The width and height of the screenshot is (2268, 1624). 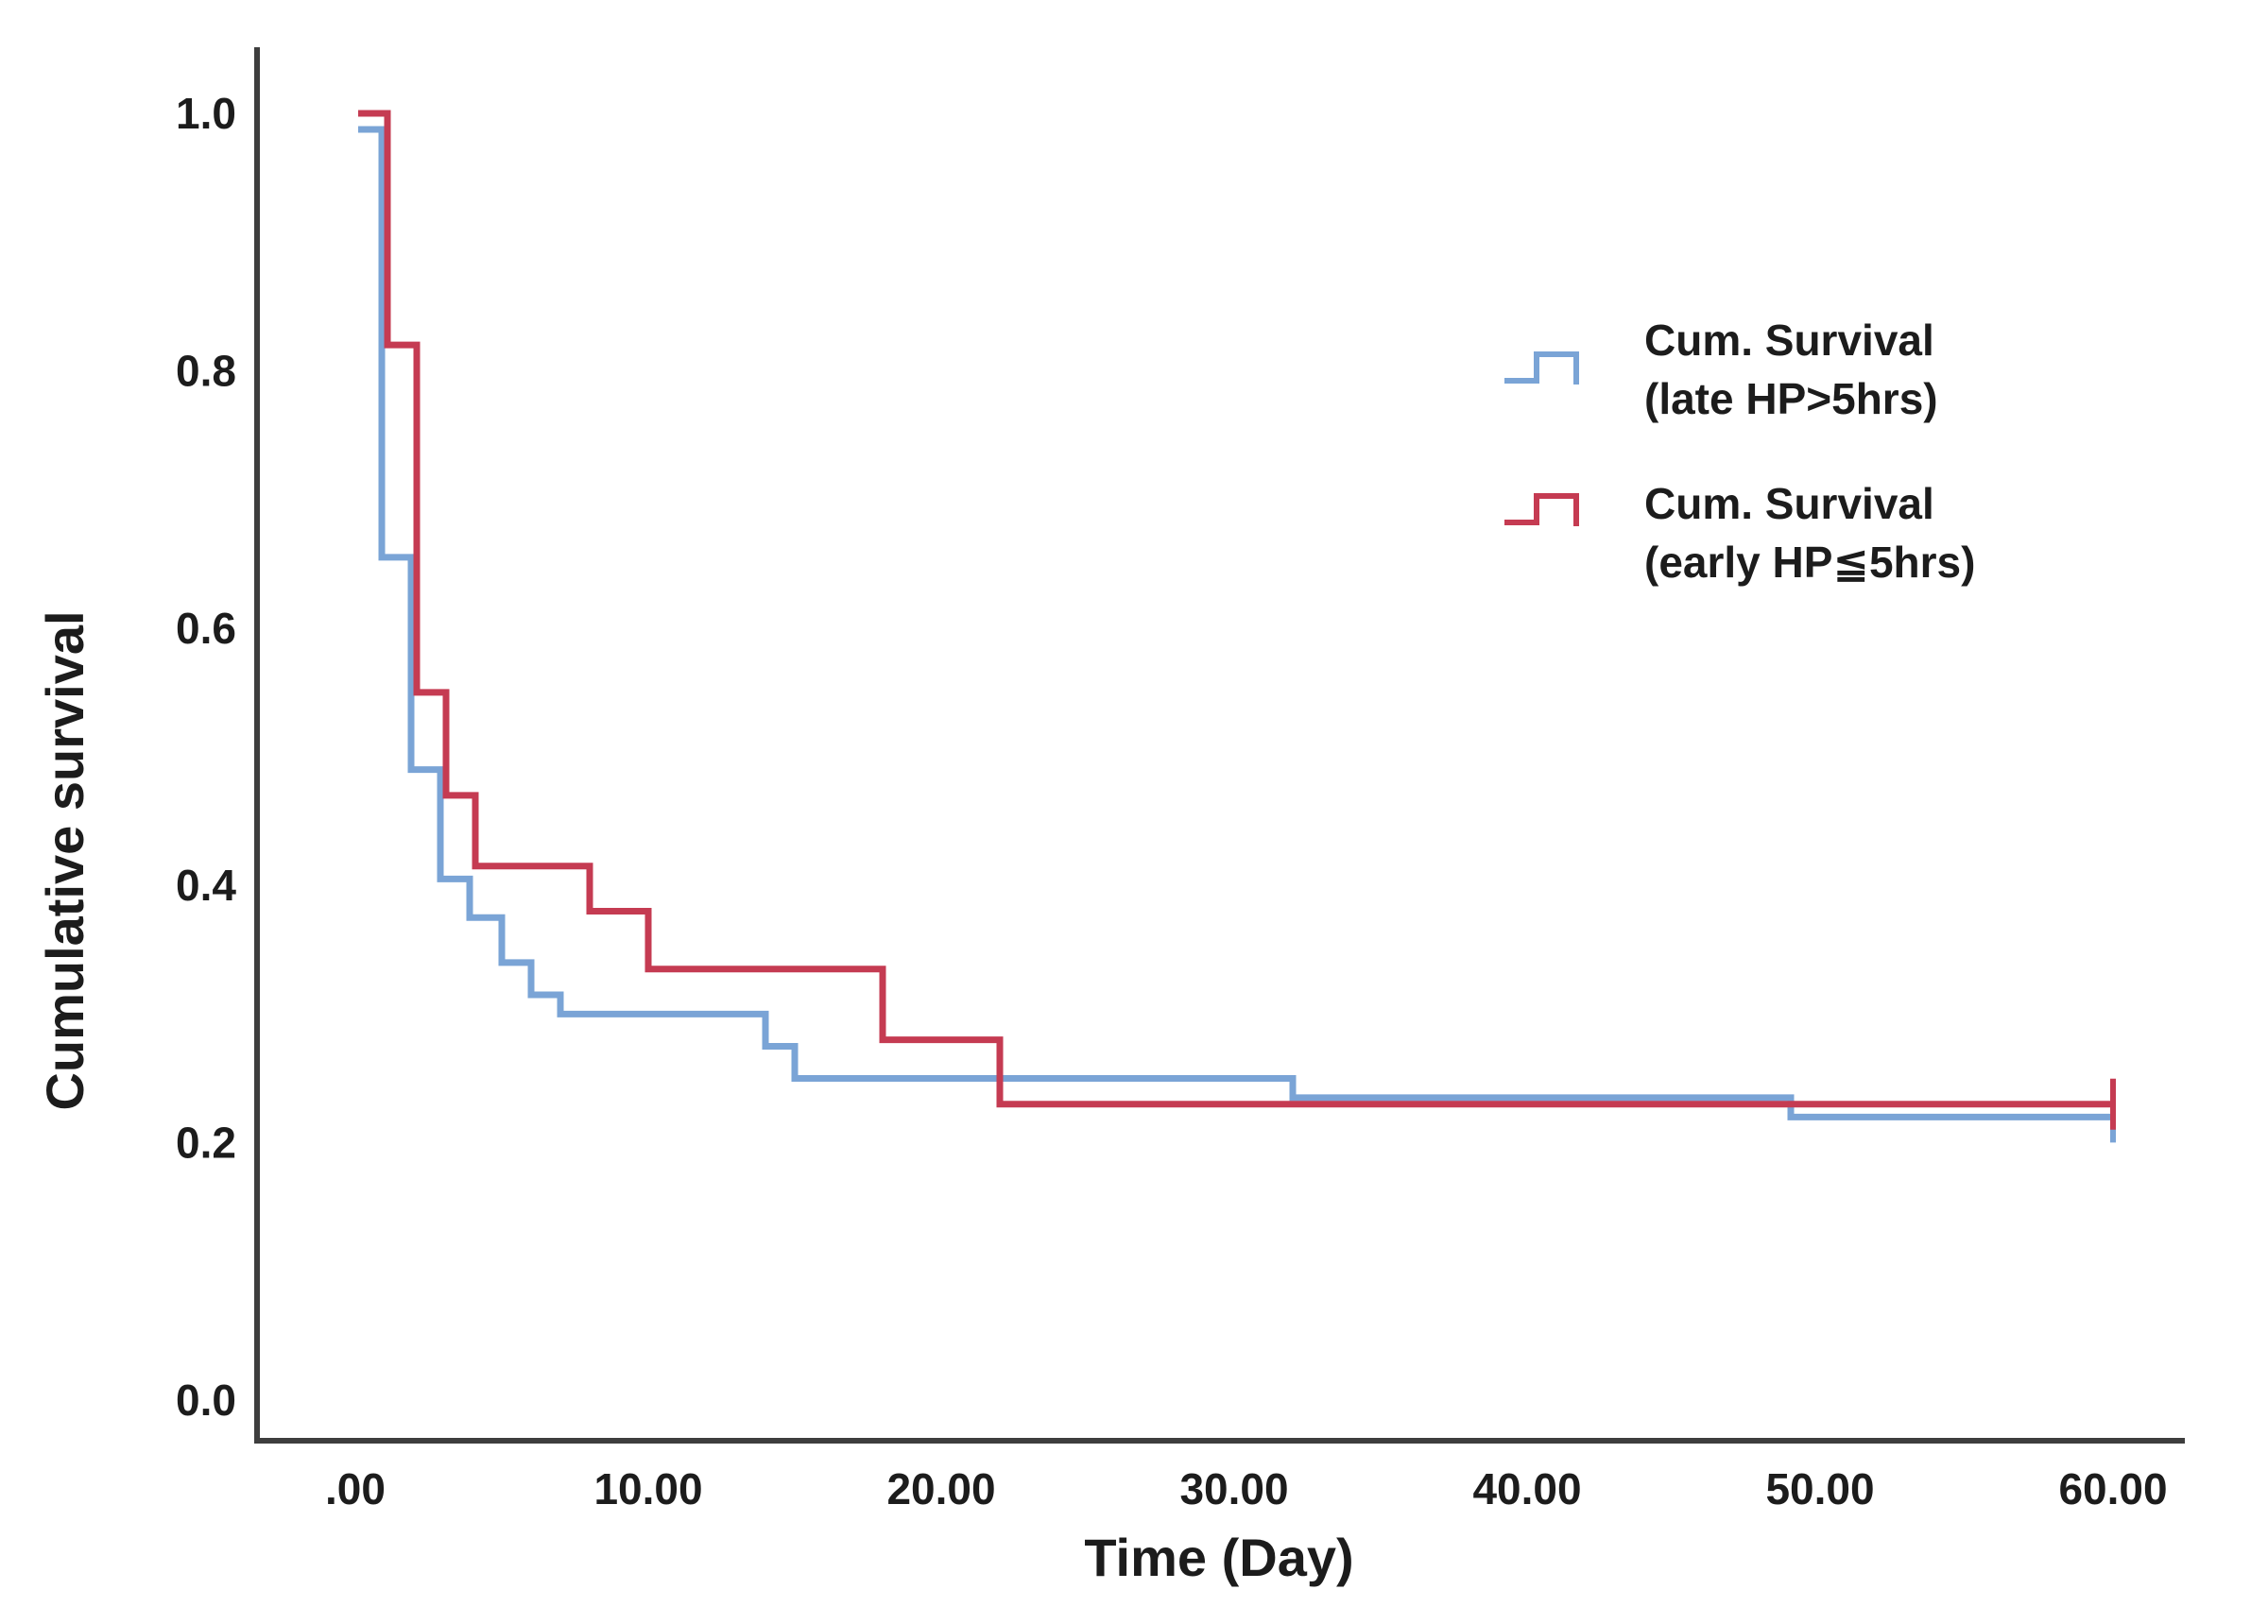 What do you see at coordinates (647, 1488) in the screenshot?
I see `x-tick-label: 10.00` at bounding box center [647, 1488].